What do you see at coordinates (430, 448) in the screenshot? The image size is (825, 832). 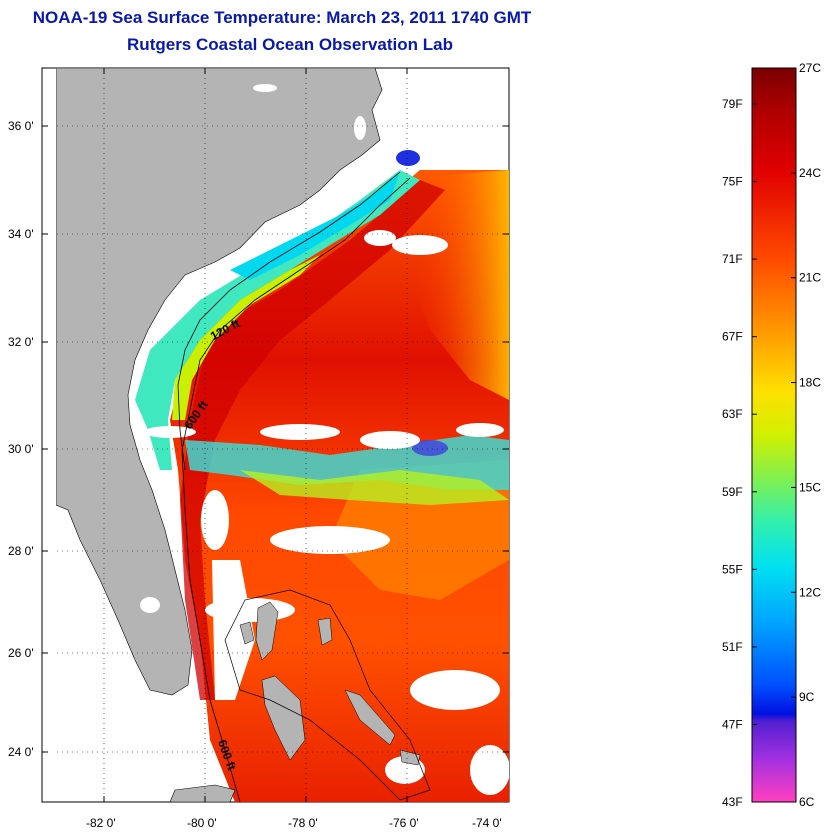 I see `cold-pocket-30n` at bounding box center [430, 448].